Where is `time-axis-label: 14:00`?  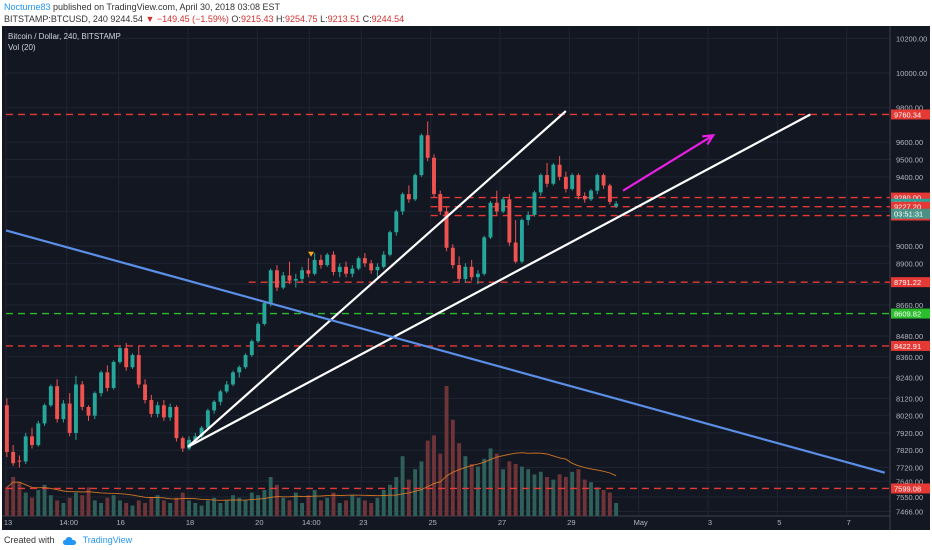
time-axis-label: 14:00 is located at coordinates (311, 522).